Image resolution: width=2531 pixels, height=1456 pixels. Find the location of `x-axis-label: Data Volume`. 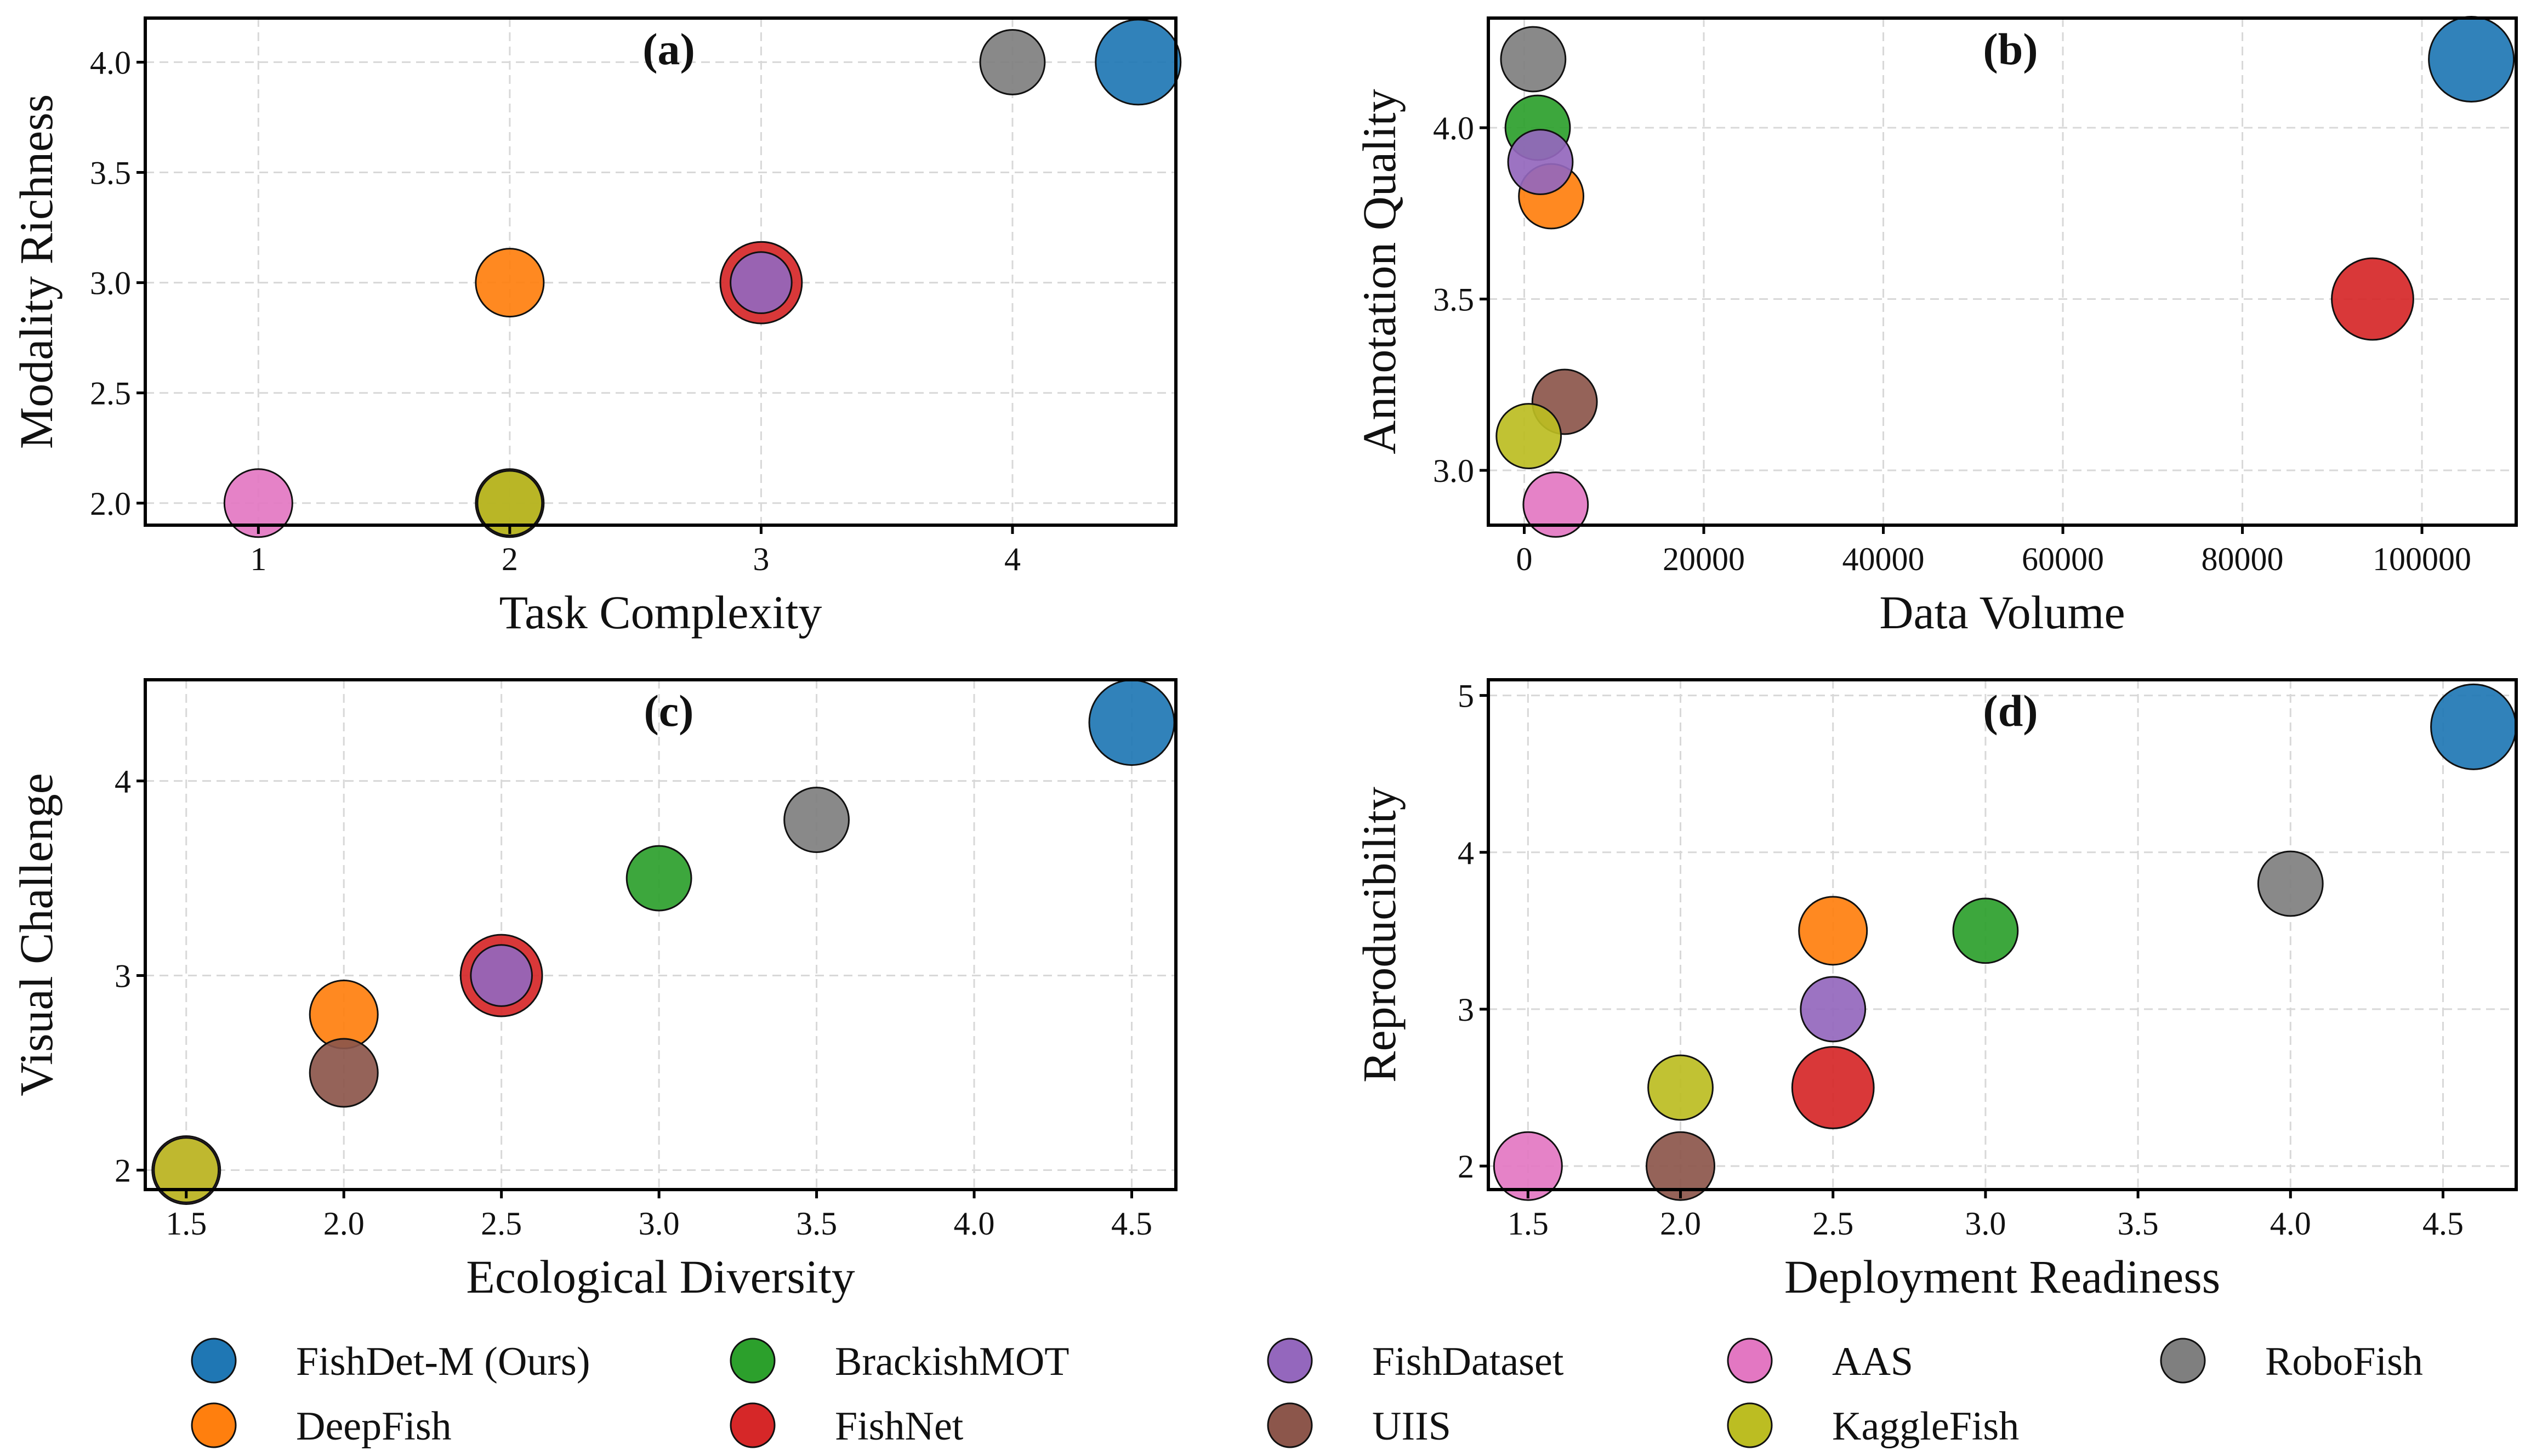

x-axis-label: Data Volume is located at coordinates (2002, 613).